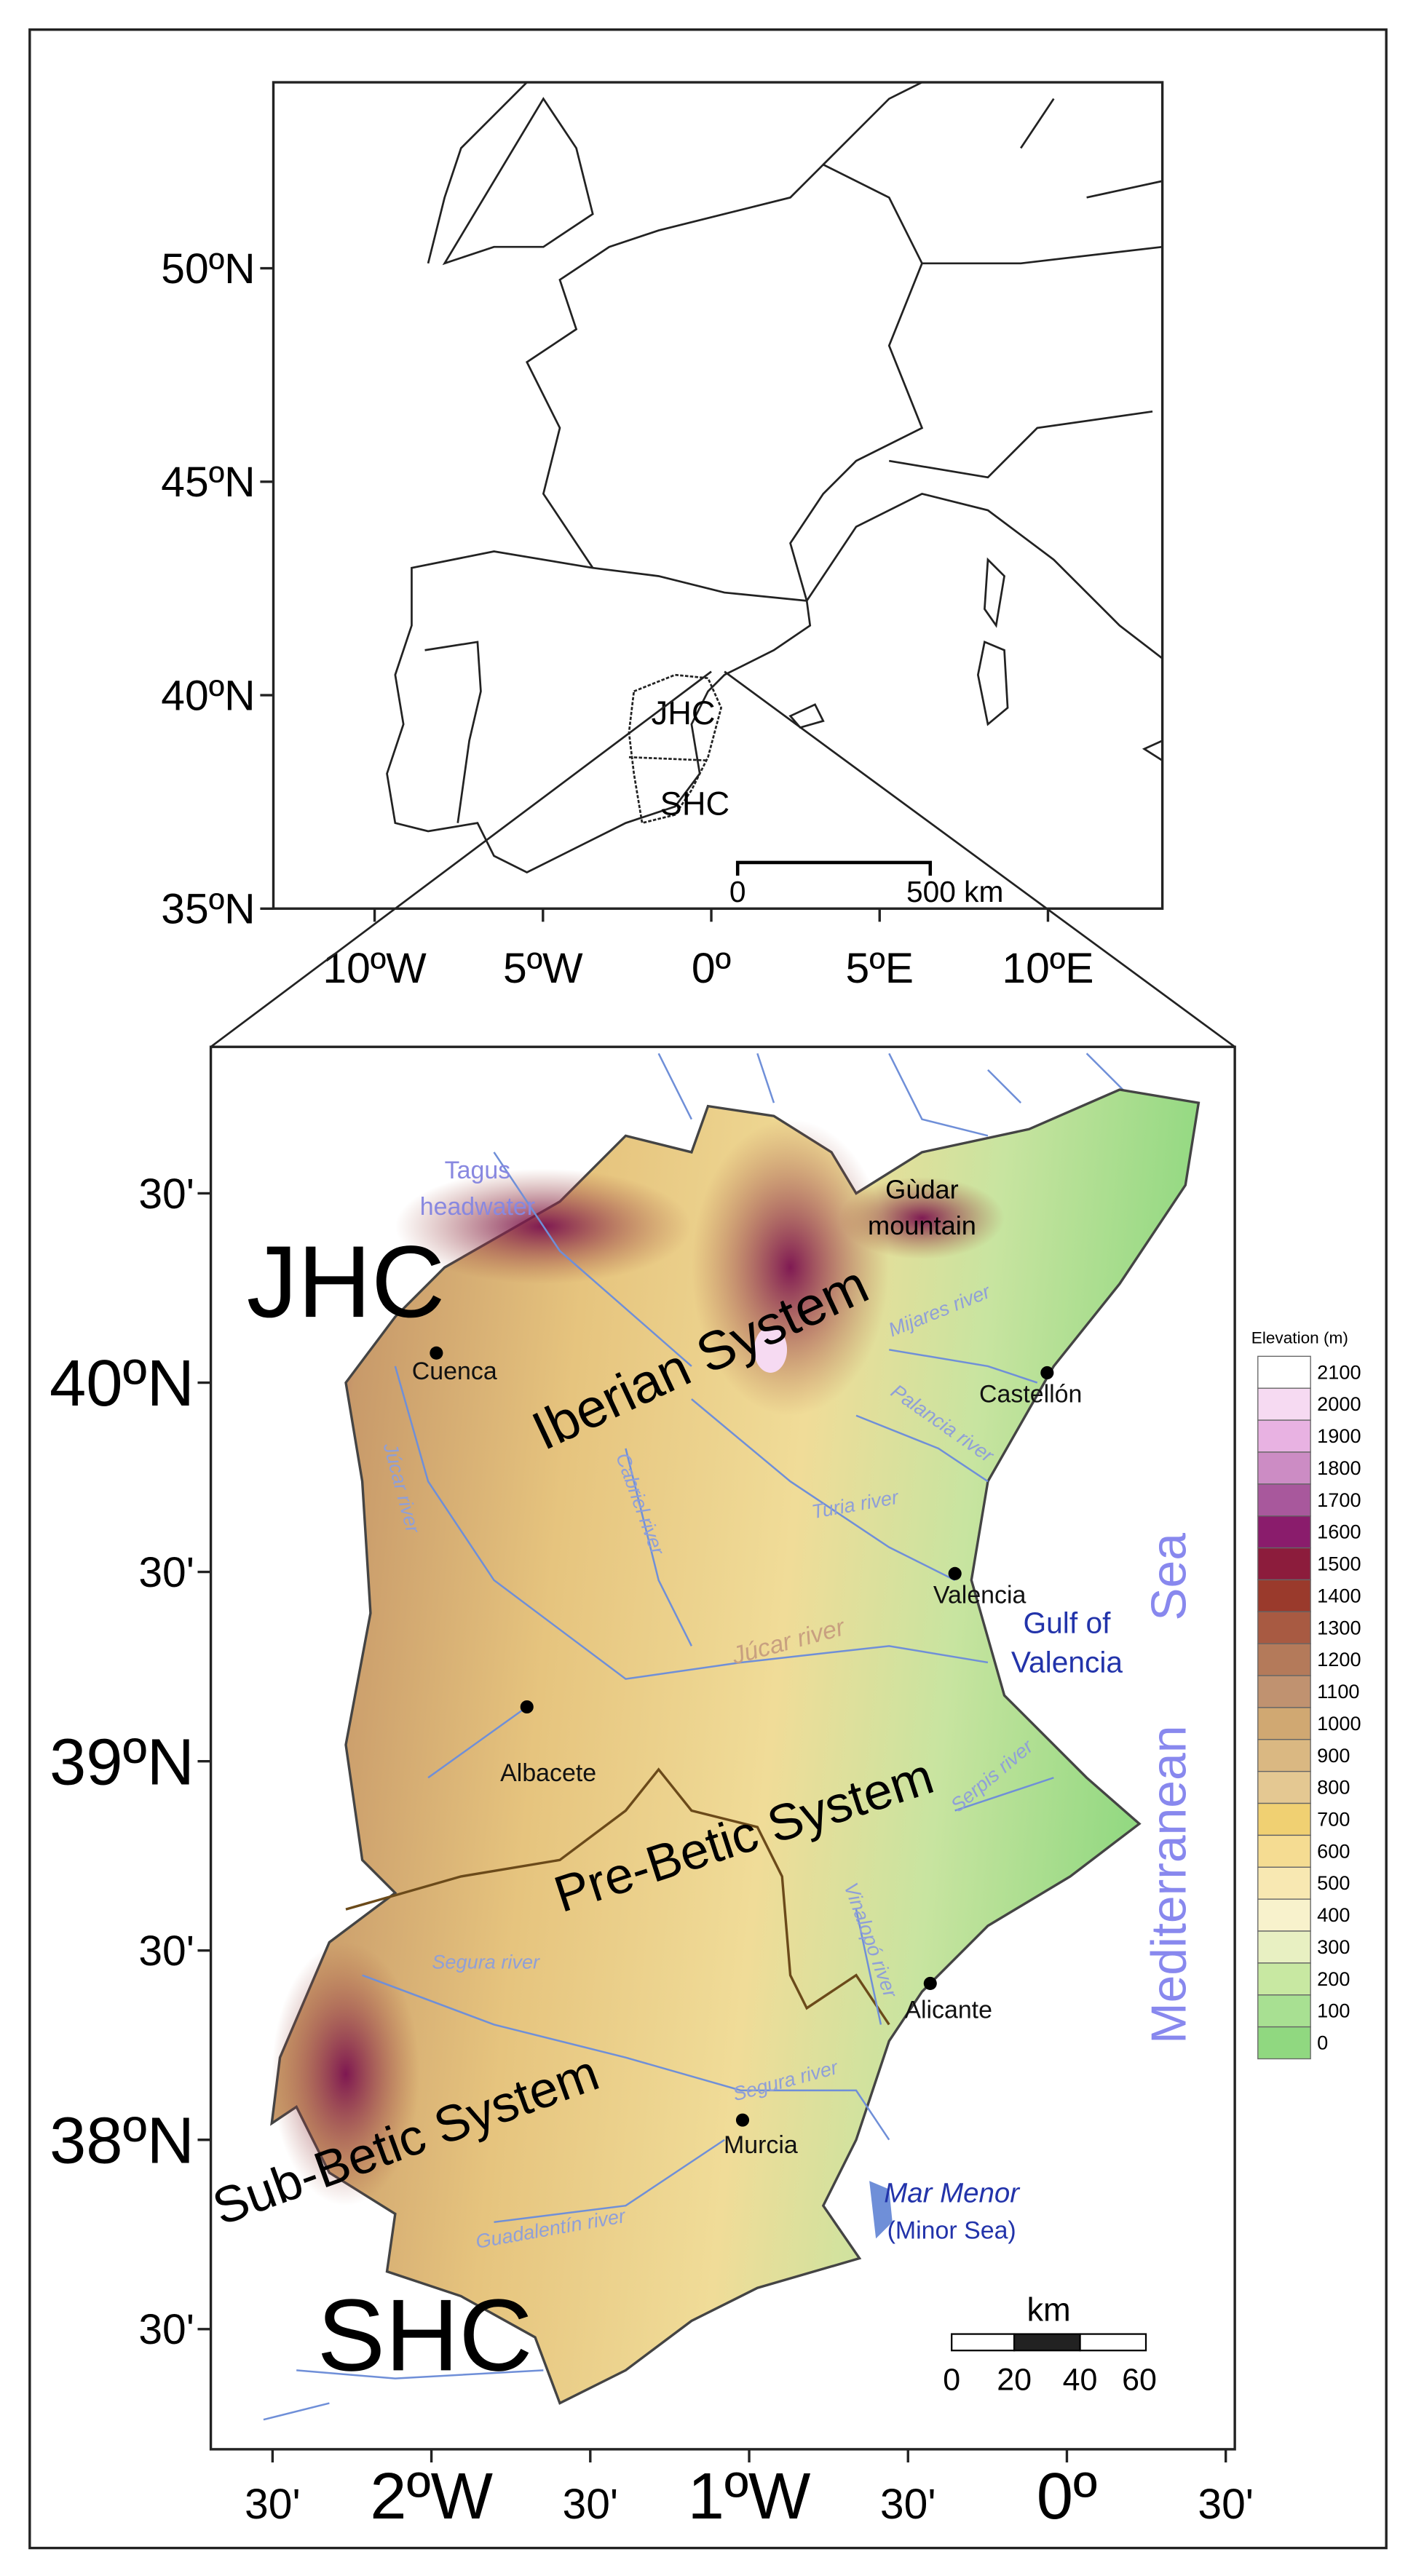 The image size is (1416, 2576). What do you see at coordinates (1030, 1394) in the screenshot?
I see `city-label: Castellón` at bounding box center [1030, 1394].